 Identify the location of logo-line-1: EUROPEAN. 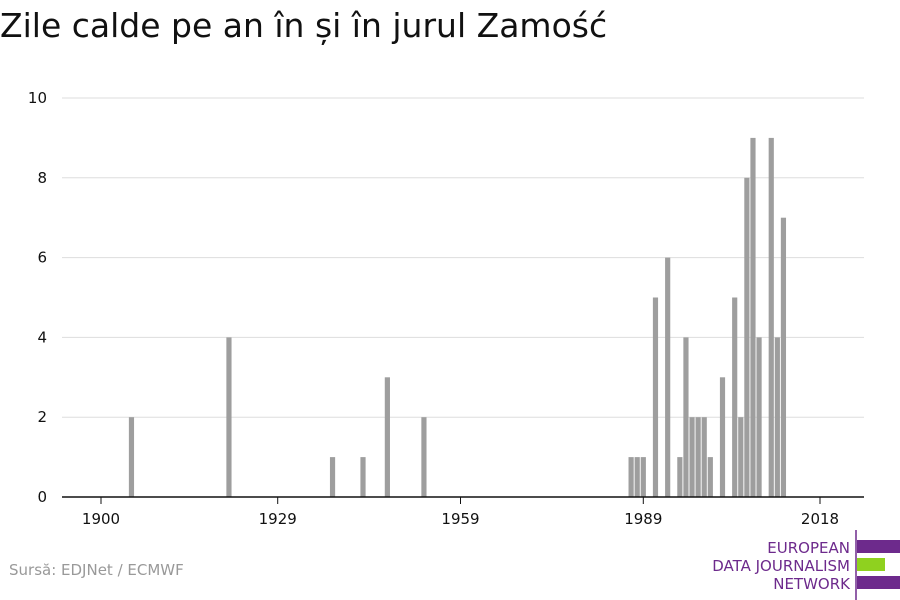
(808, 548).